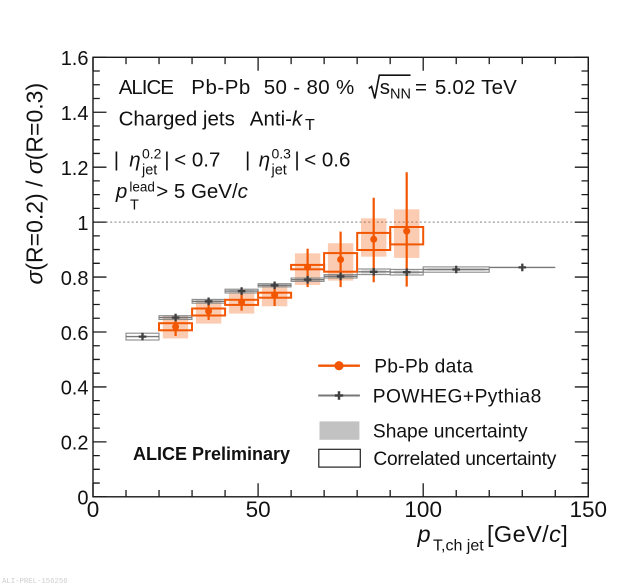 The width and height of the screenshot is (620, 586). I want to click on svg-text: 1, so click(82, 224).